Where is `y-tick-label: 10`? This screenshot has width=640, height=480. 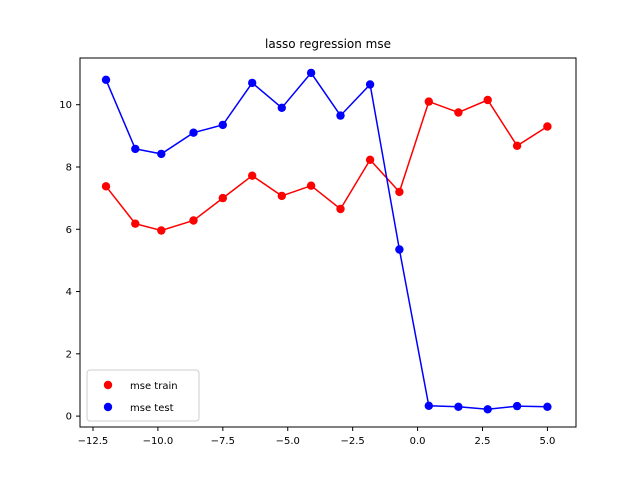 y-tick-label: 10 is located at coordinates (65, 105).